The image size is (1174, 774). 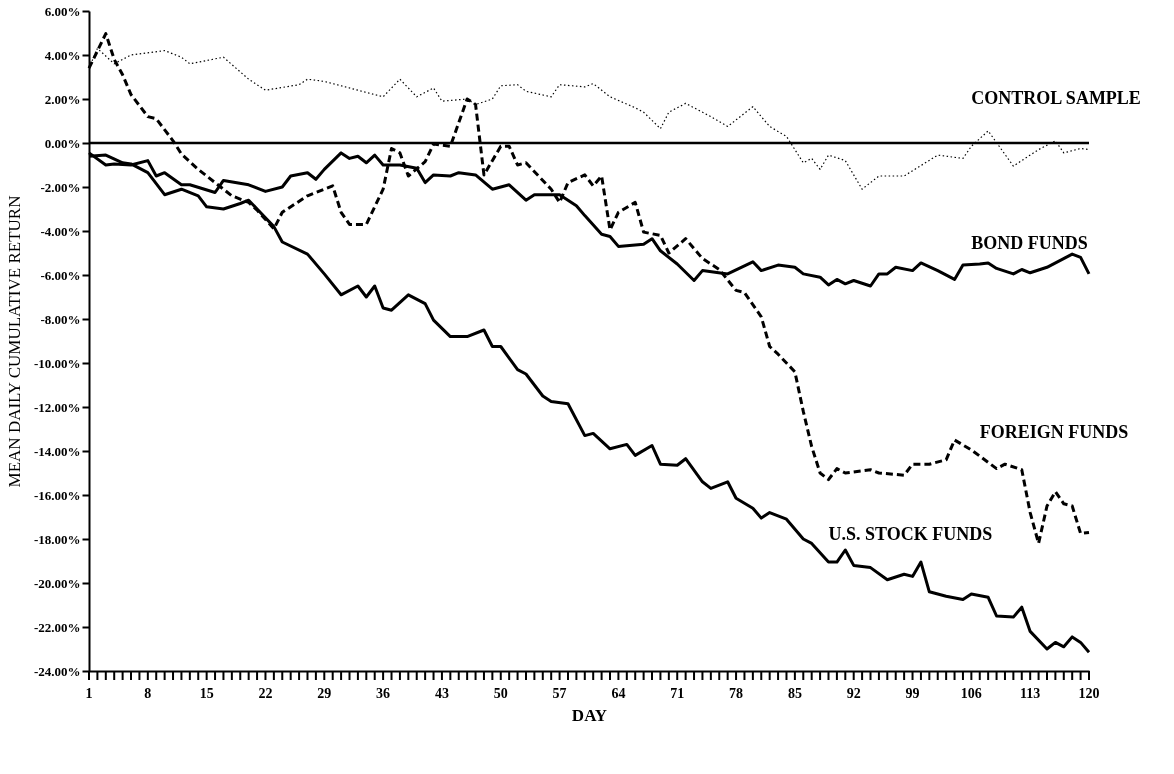 What do you see at coordinates (1056, 98) in the screenshot?
I see `series-label: CONTROL SAMPLE` at bounding box center [1056, 98].